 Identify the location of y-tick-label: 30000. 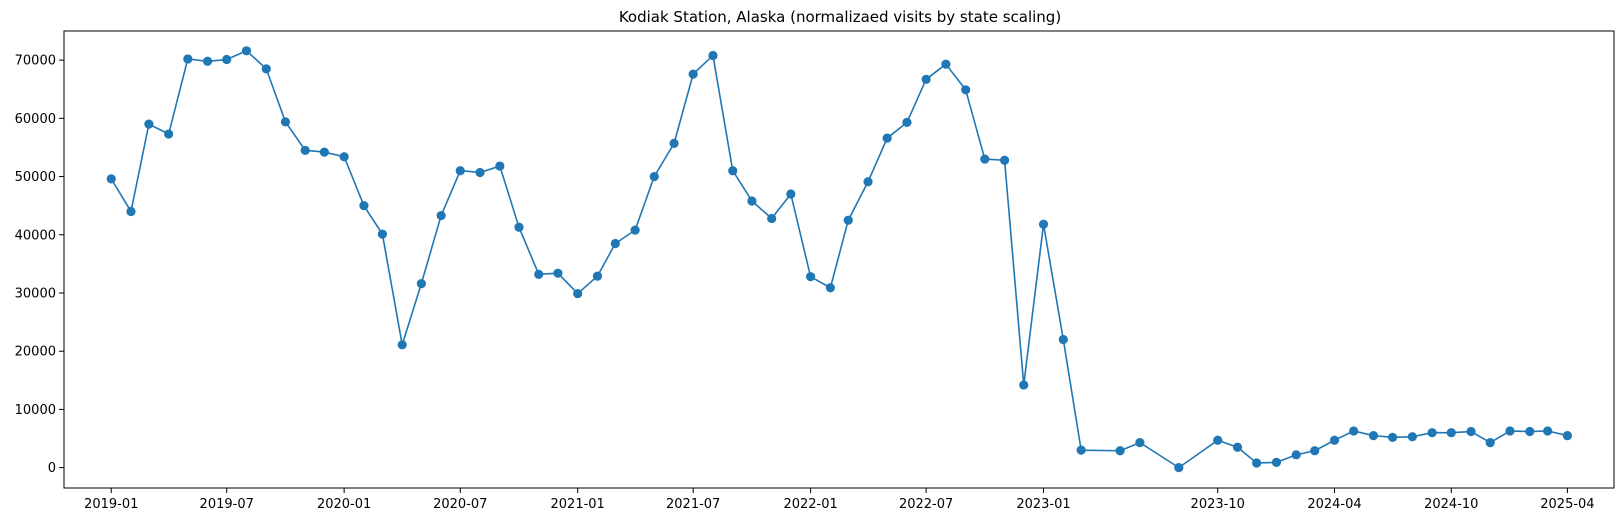
(35, 293).